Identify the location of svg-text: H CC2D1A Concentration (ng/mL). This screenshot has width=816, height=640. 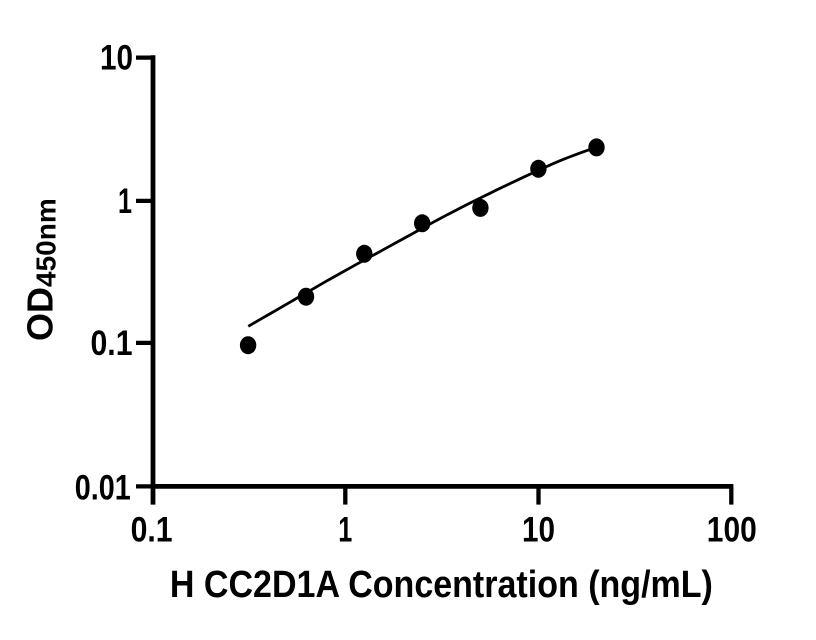
(441, 585).